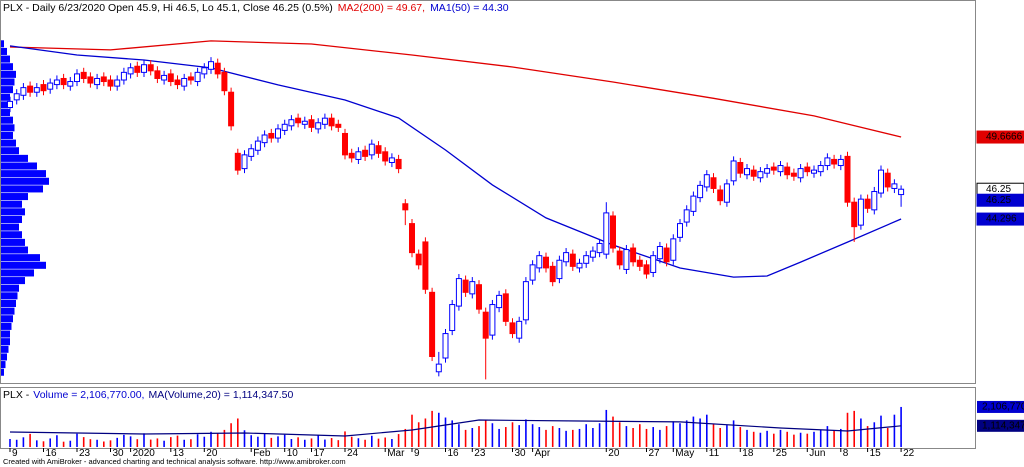 The width and height of the screenshot is (1024, 467). What do you see at coordinates (1000, 425) in the screenshot?
I see `volume-label-box` at bounding box center [1000, 425].